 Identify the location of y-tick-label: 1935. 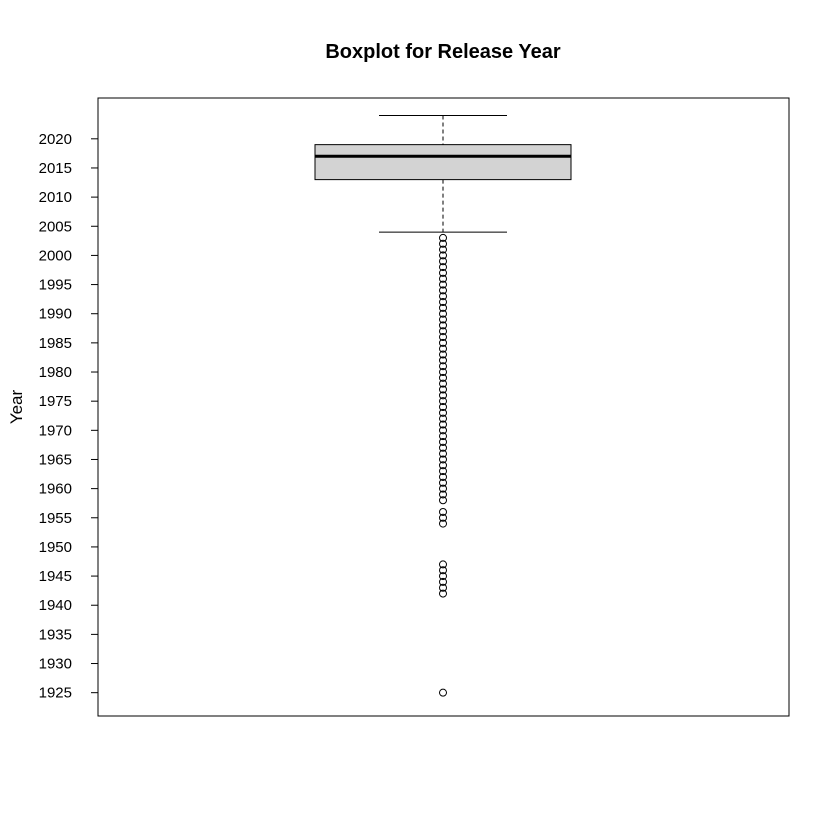
(55, 634).